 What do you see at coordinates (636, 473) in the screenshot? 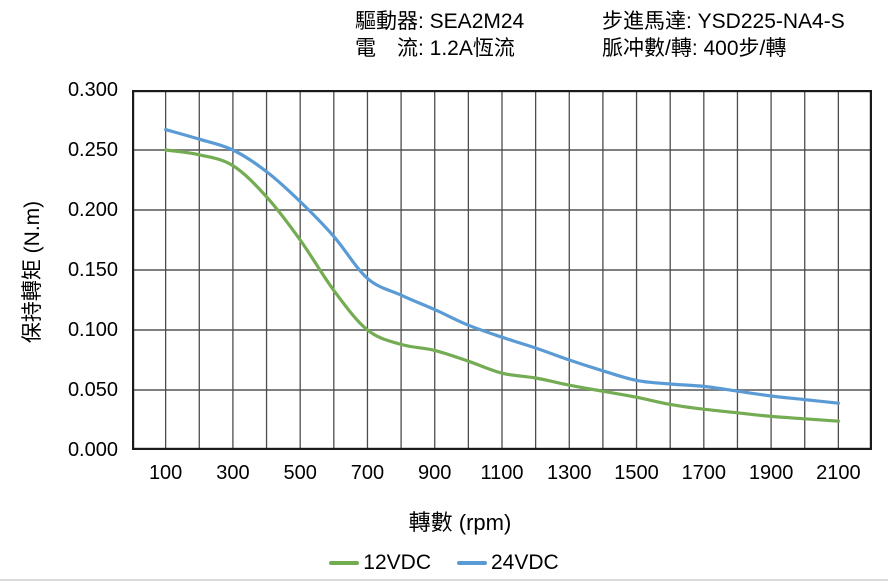
I see `x-tick-1500: 1500` at bounding box center [636, 473].